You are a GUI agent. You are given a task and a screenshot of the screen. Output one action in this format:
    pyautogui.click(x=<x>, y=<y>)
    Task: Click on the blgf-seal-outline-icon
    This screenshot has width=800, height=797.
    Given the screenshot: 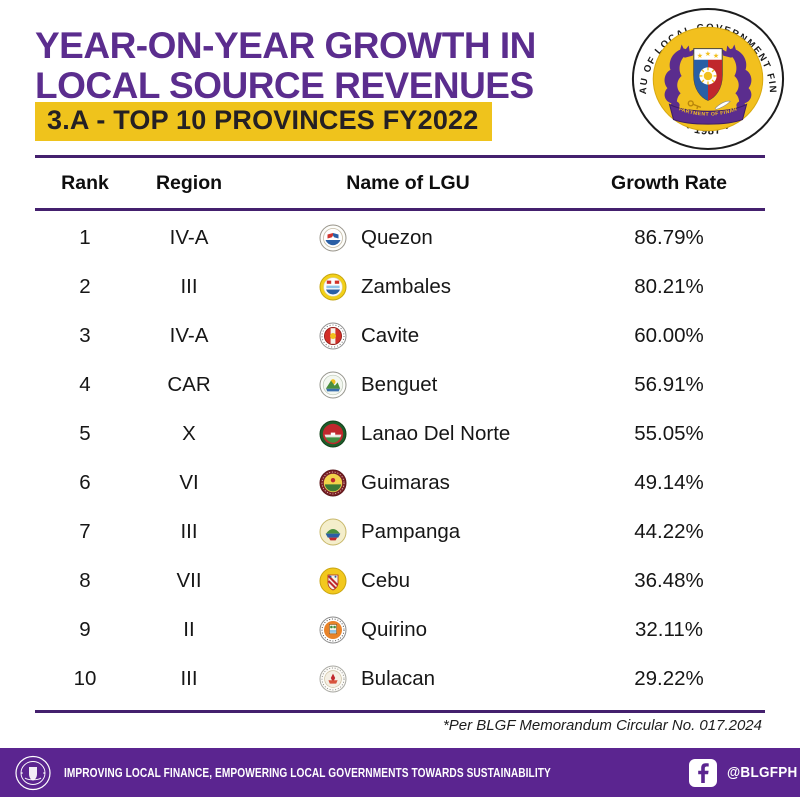 What is the action you would take?
    pyautogui.click(x=33, y=772)
    